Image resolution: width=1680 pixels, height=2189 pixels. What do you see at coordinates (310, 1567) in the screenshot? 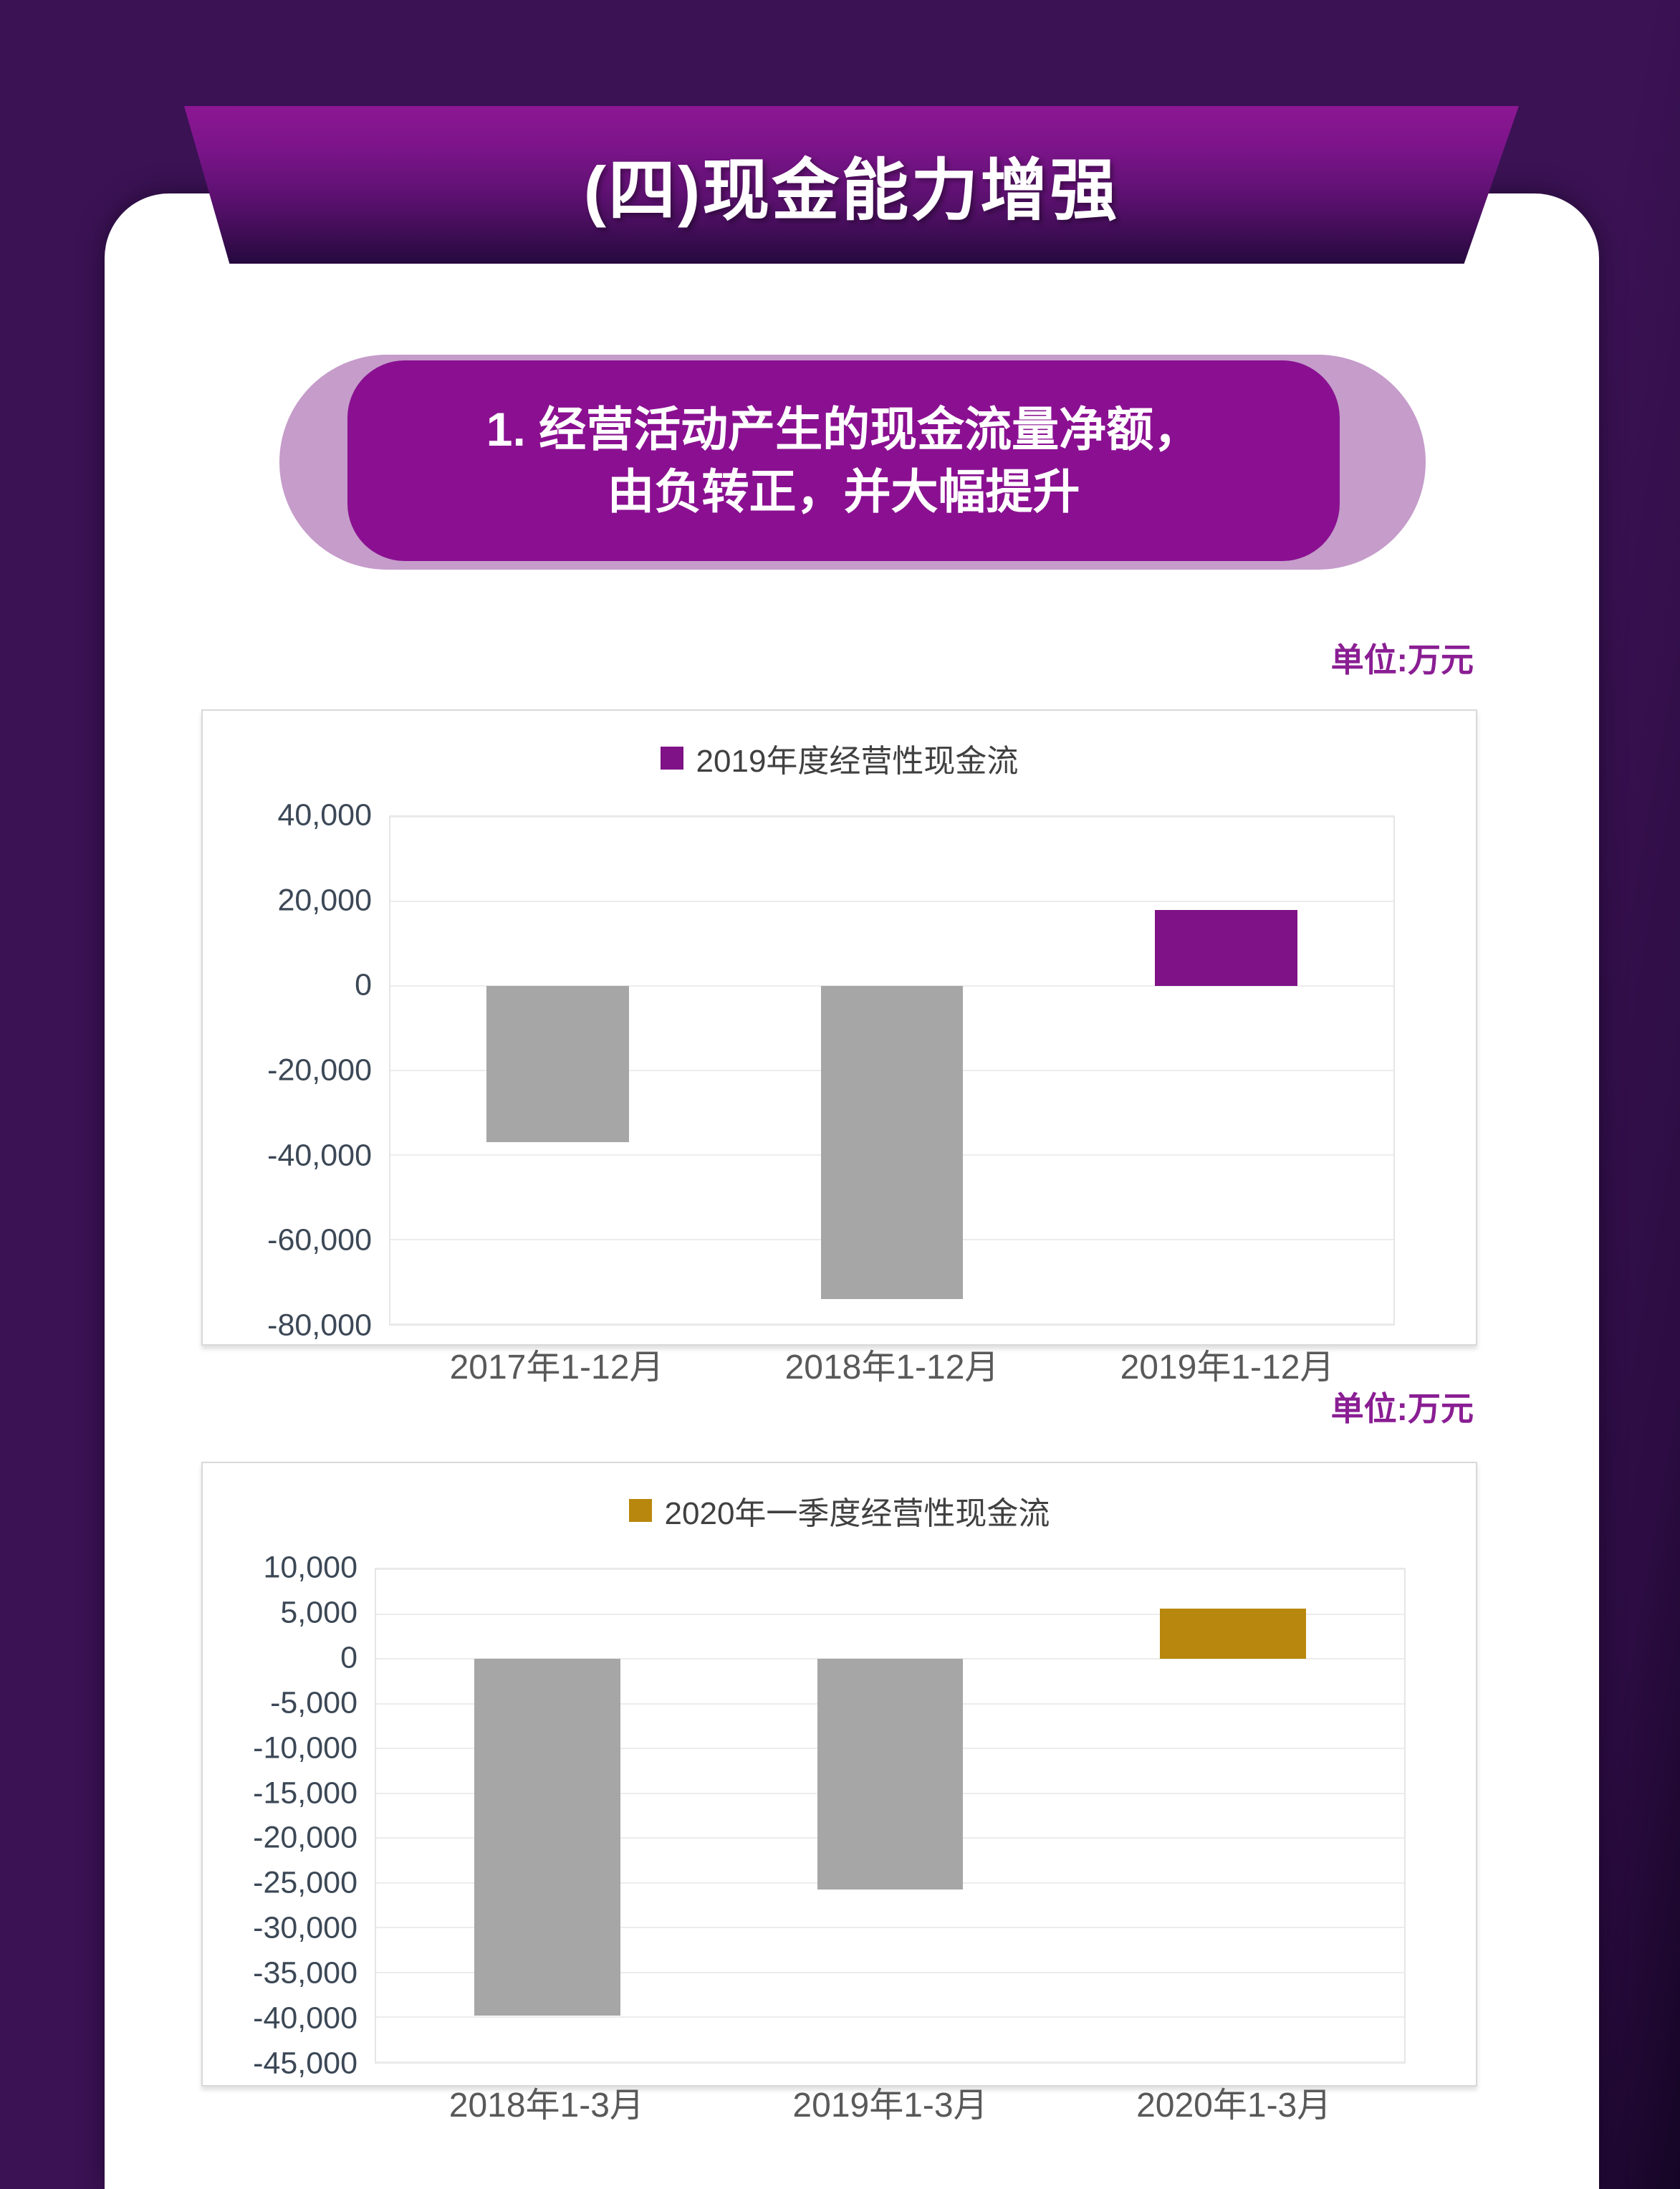
I see `y-axis-tick: 10,000` at bounding box center [310, 1567].